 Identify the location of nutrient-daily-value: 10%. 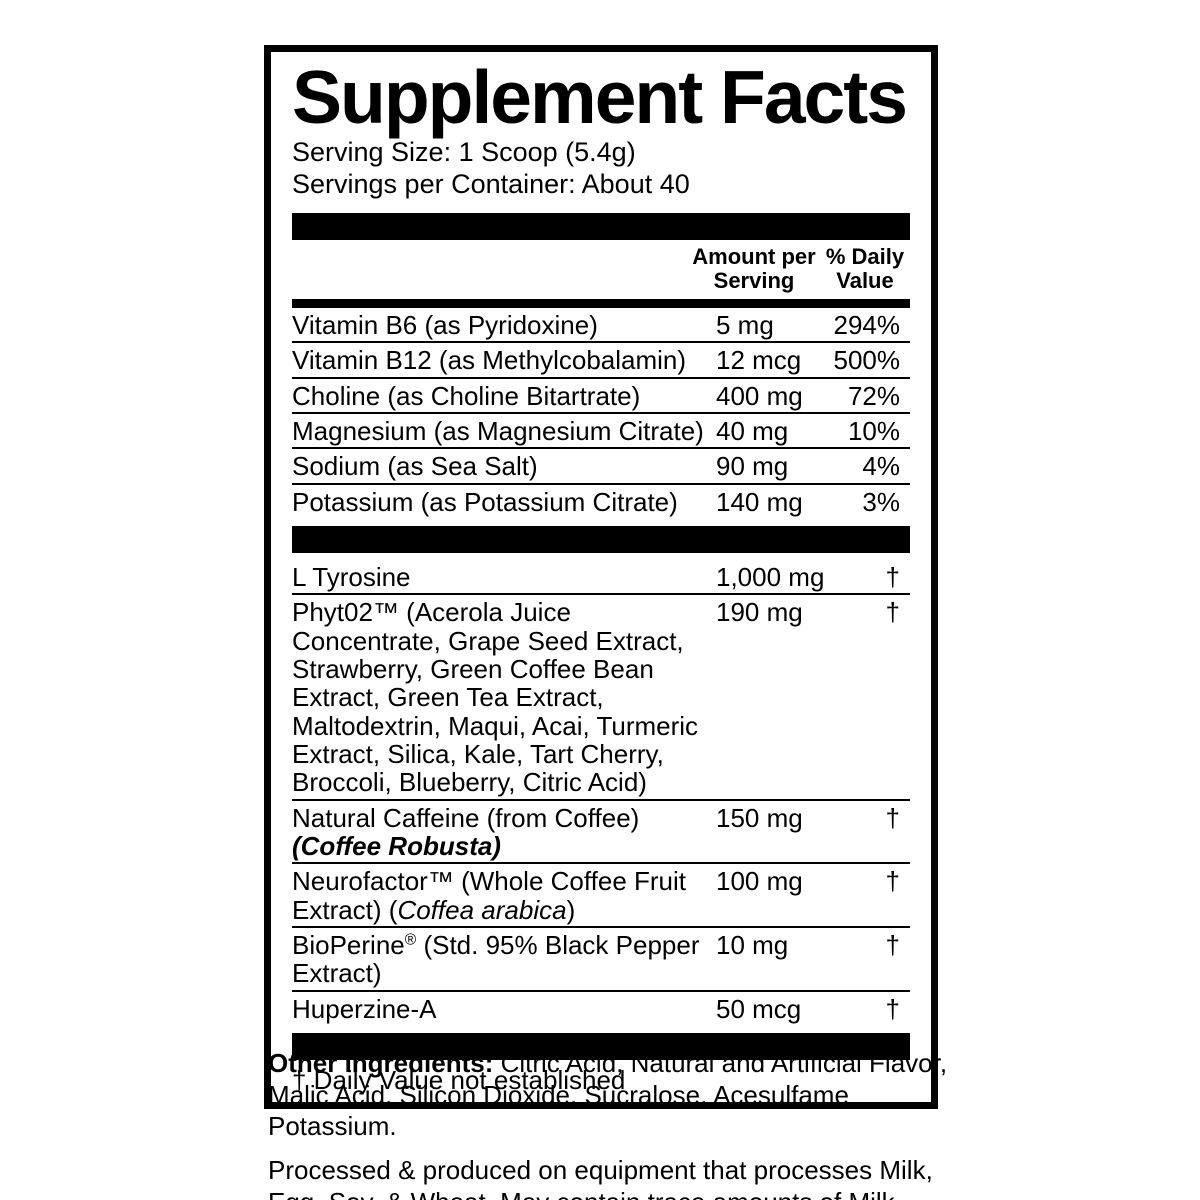
(873, 430).